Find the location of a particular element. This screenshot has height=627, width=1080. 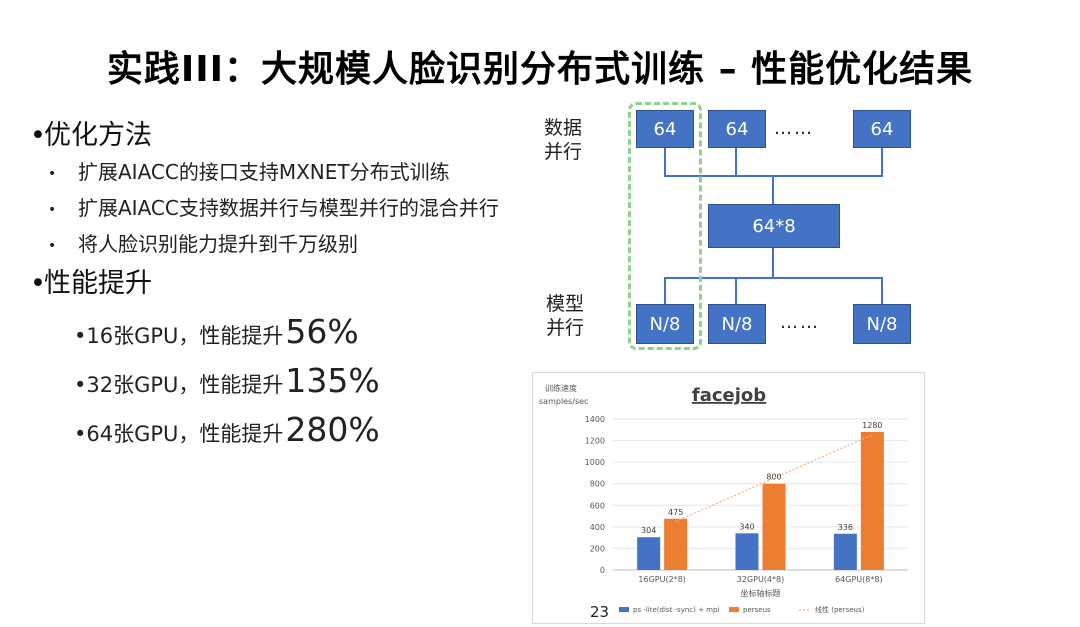

model-parallel-label: 模型 并行 is located at coordinates (565, 316).